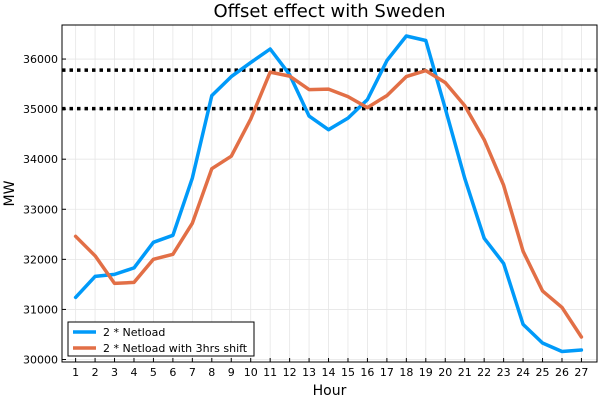 This screenshot has height=400, width=600. I want to click on y-tick-label: 33000, so click(40, 209).